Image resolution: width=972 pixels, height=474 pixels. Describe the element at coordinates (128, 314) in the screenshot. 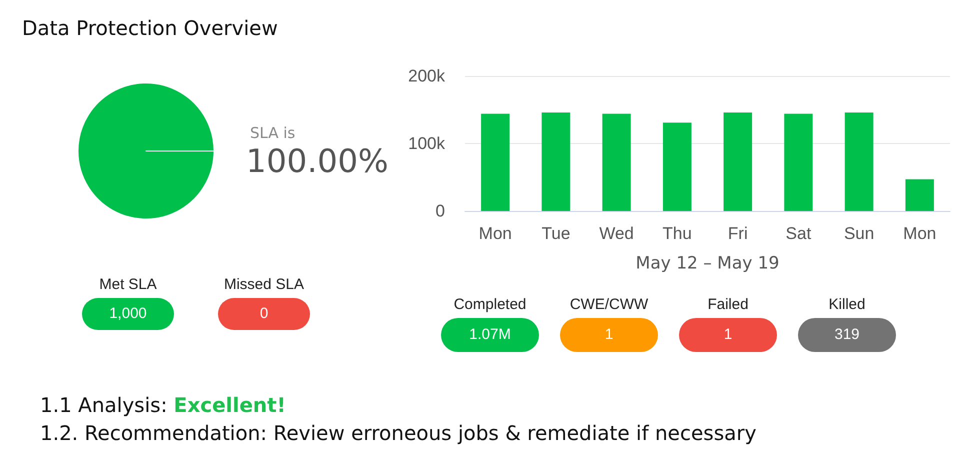

I see `data-label: 1,000` at that location.